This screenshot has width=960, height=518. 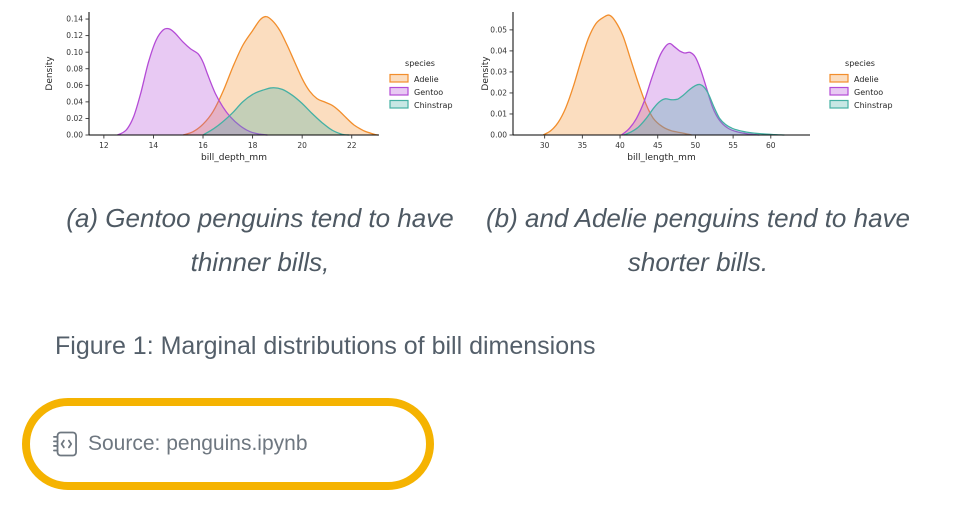 What do you see at coordinates (253, 145) in the screenshot?
I see `x-tick-label: 18` at bounding box center [253, 145].